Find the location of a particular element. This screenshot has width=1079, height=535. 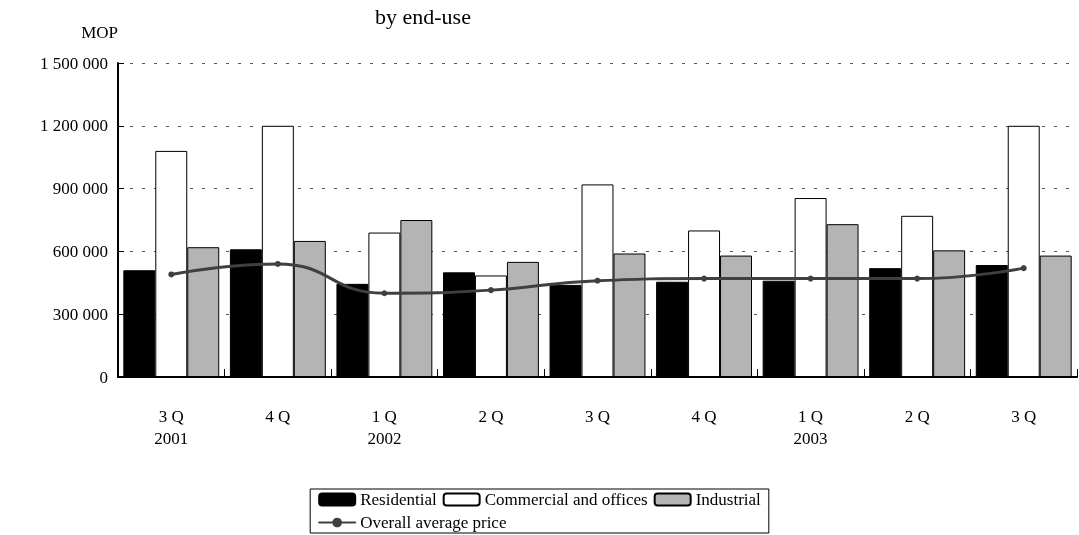

legend-label: Residential is located at coordinates (398, 499).